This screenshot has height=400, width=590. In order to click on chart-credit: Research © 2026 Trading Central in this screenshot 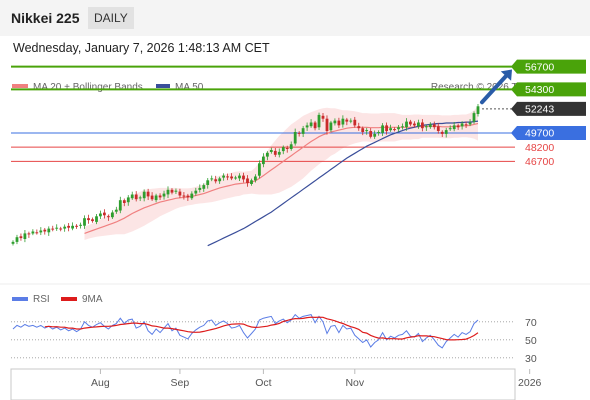, I will do `click(505, 87)`.